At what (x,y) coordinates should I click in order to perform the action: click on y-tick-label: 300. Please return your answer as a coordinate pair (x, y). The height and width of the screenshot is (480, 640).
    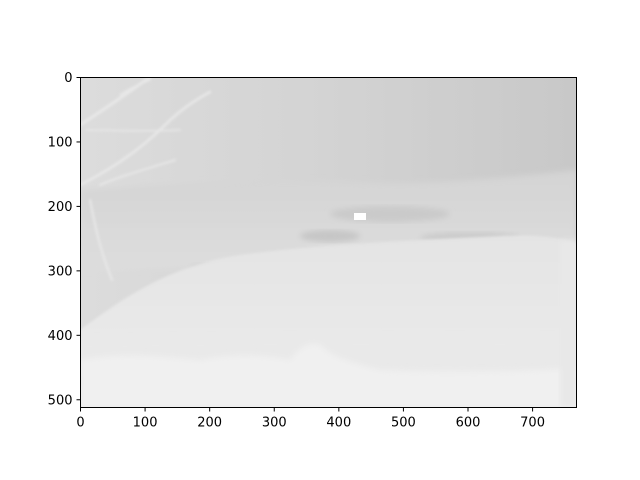
    Looking at the image, I should click on (60, 271).